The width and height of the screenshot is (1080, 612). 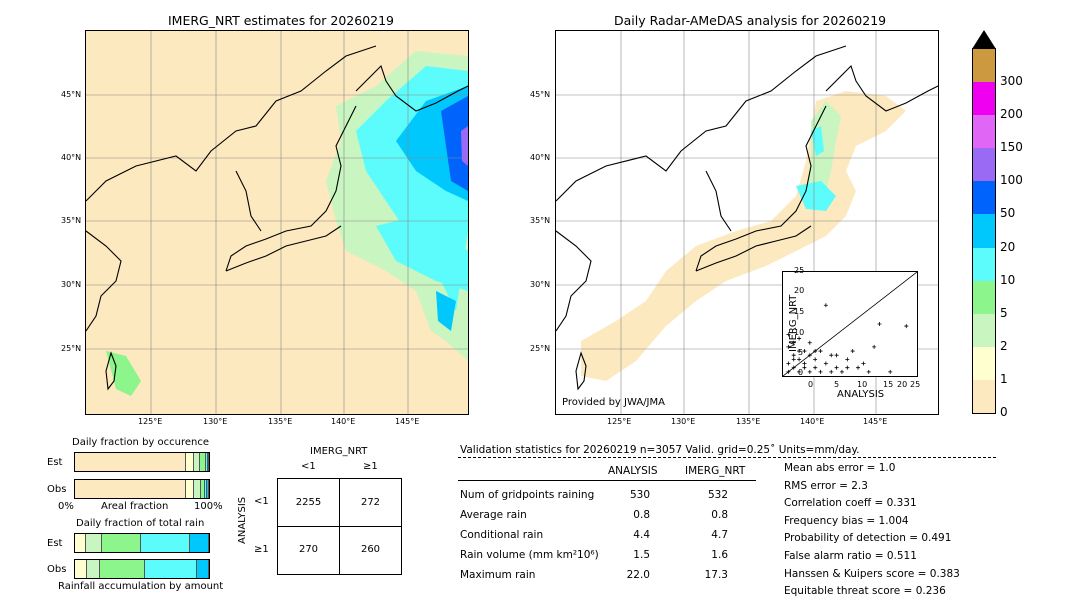 What do you see at coordinates (71, 348) in the screenshot?
I see `left-lat-25: 25°N` at bounding box center [71, 348].